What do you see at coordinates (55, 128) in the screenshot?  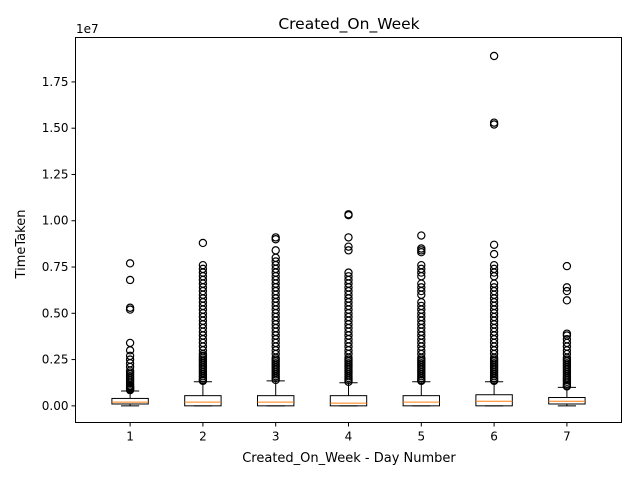 I see `y-tick-label: 1.50` at bounding box center [55, 128].